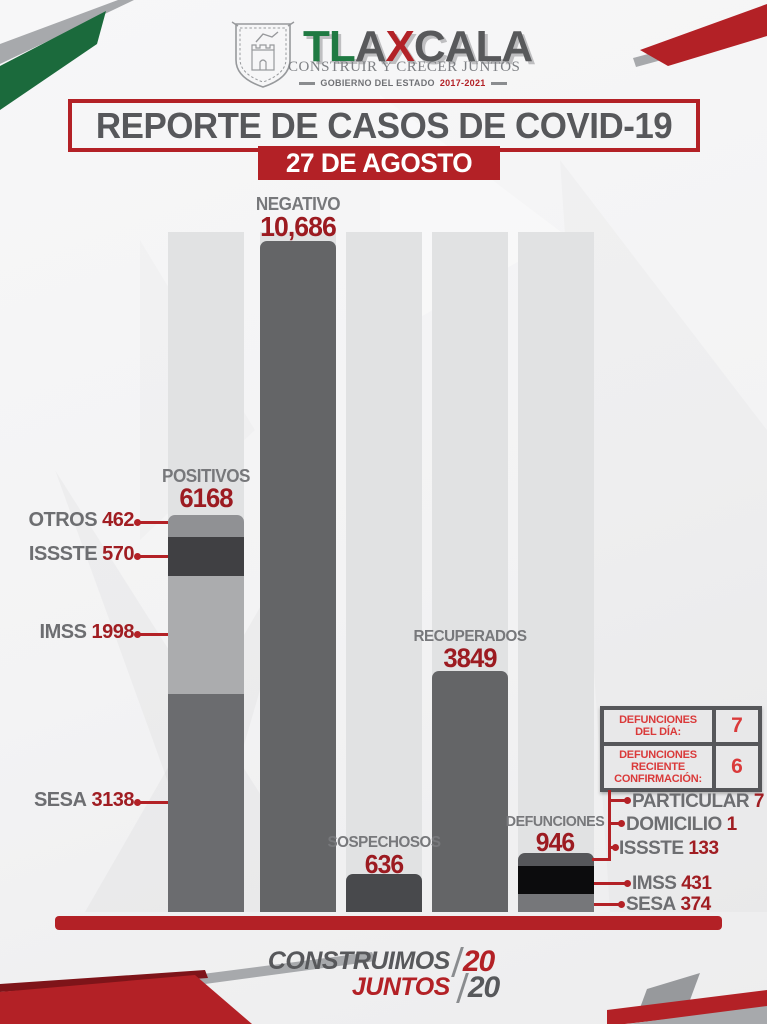  I want to click on leader-line-issste, so click(151, 556).